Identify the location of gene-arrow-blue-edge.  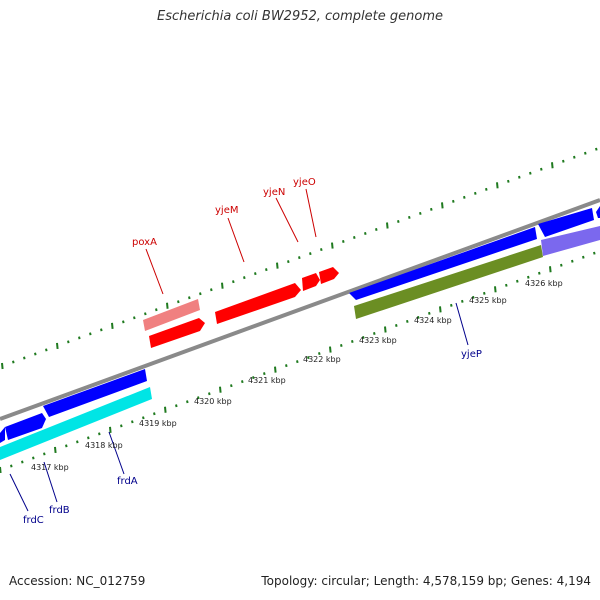
(598, 212).